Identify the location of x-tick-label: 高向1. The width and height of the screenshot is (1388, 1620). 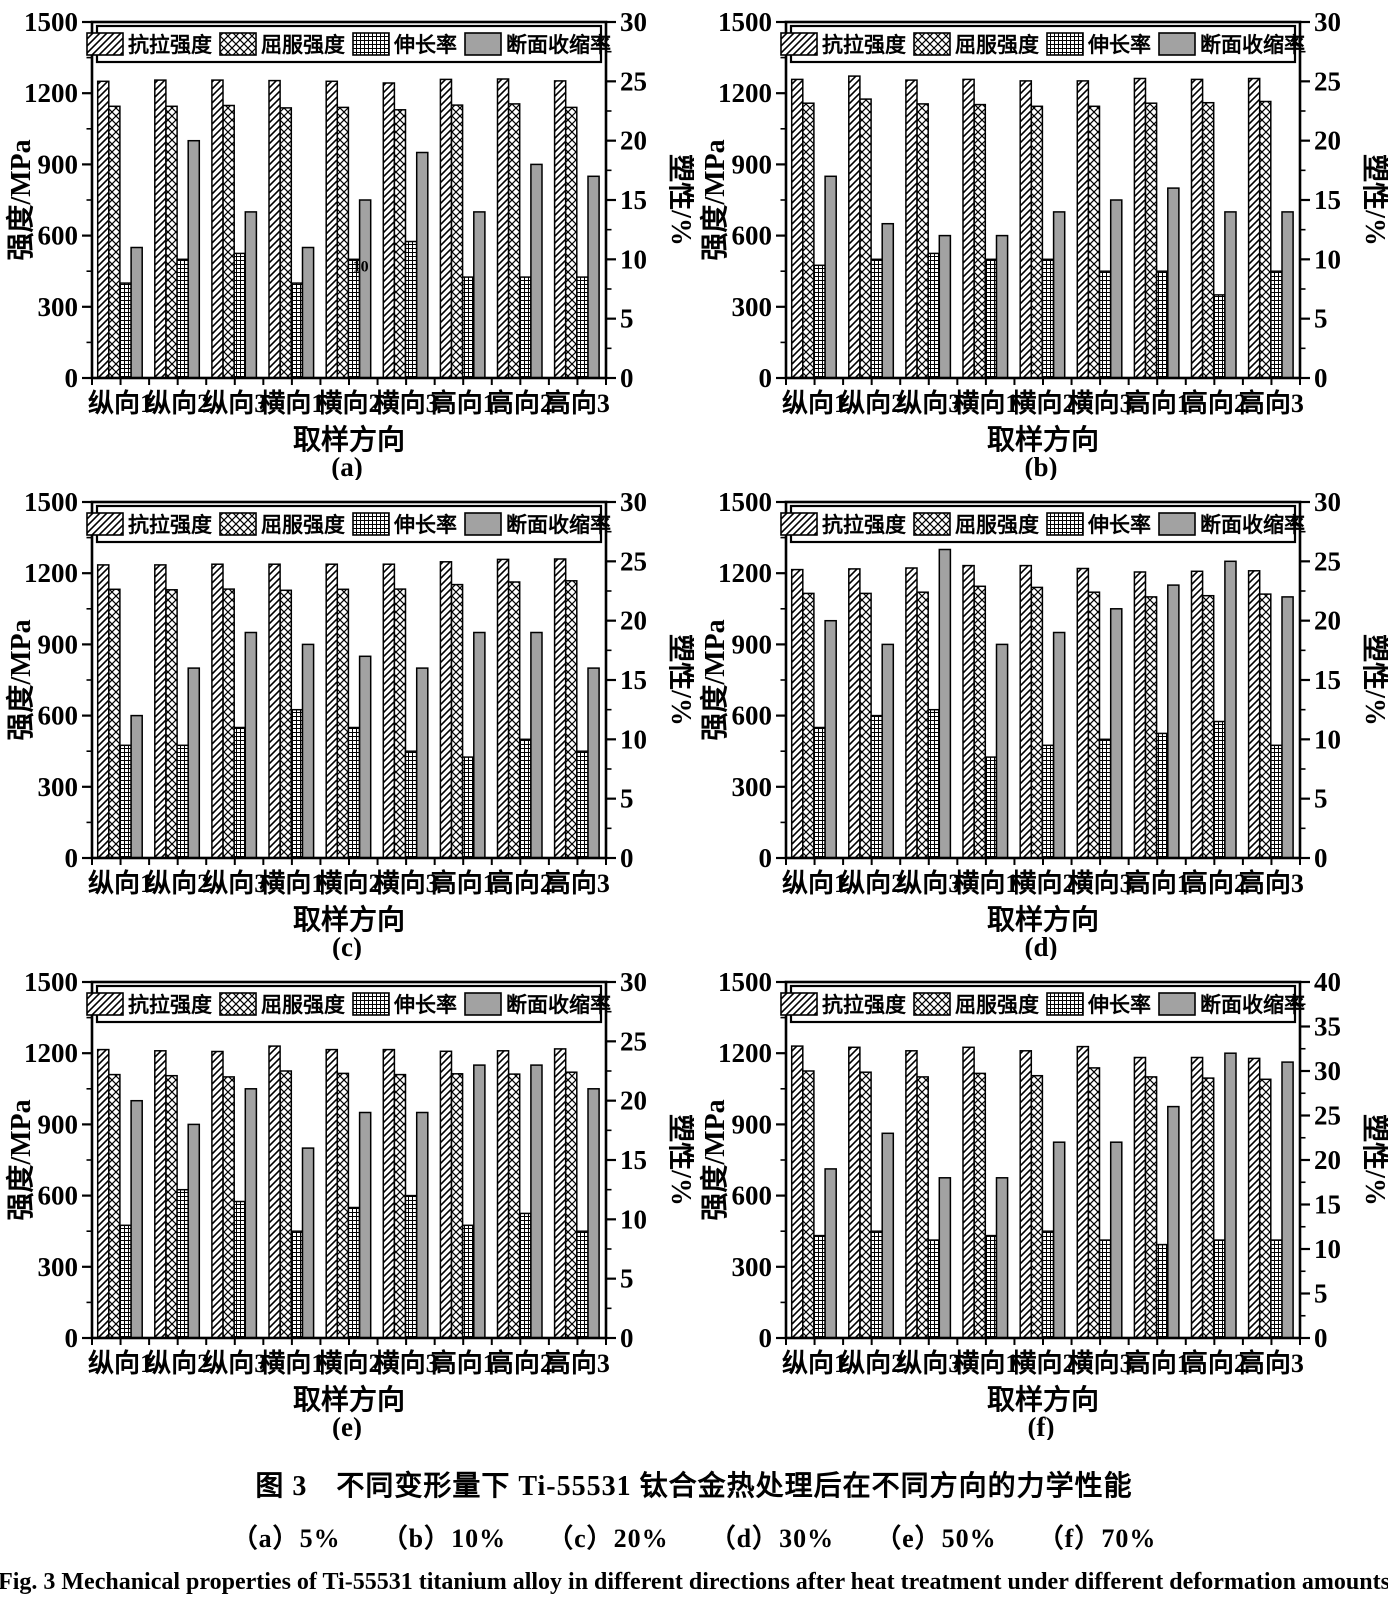
(1157, 403).